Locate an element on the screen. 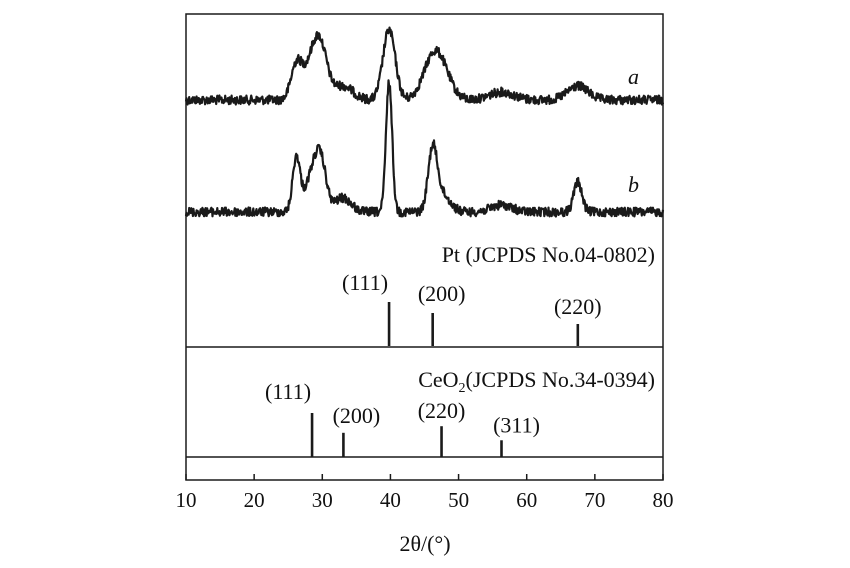 This screenshot has width=850, height=568. ceo2-reference-lines: (111) (200) (220) (311) is located at coordinates (402, 418).